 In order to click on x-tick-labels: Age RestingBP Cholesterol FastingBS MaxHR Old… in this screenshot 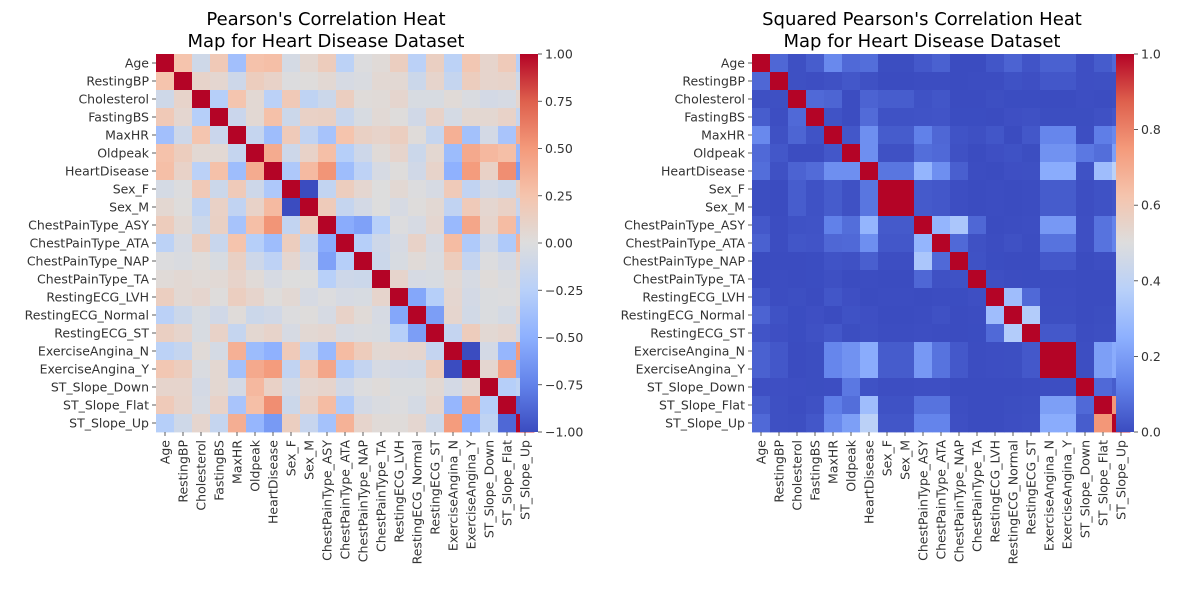, I will do `click(345, 498)`.